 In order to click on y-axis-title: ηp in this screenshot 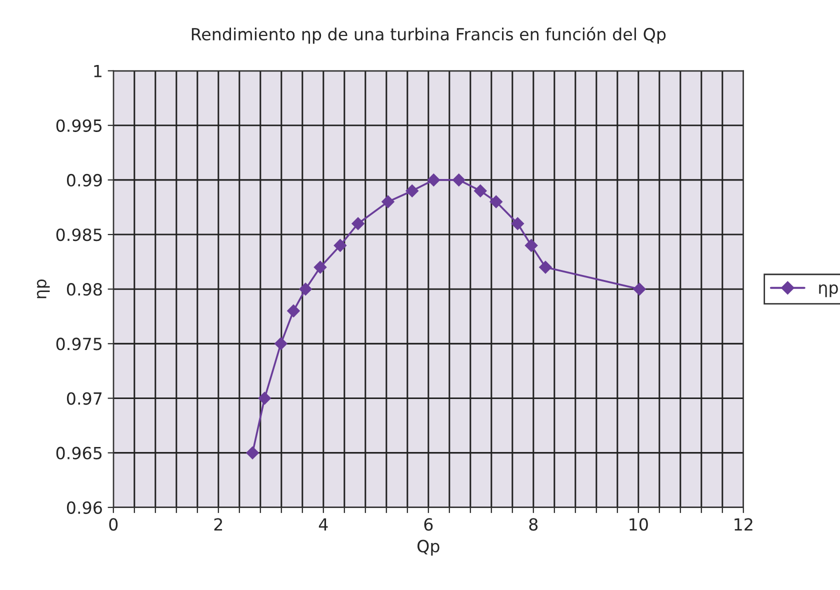, I will do `click(43, 288)`.